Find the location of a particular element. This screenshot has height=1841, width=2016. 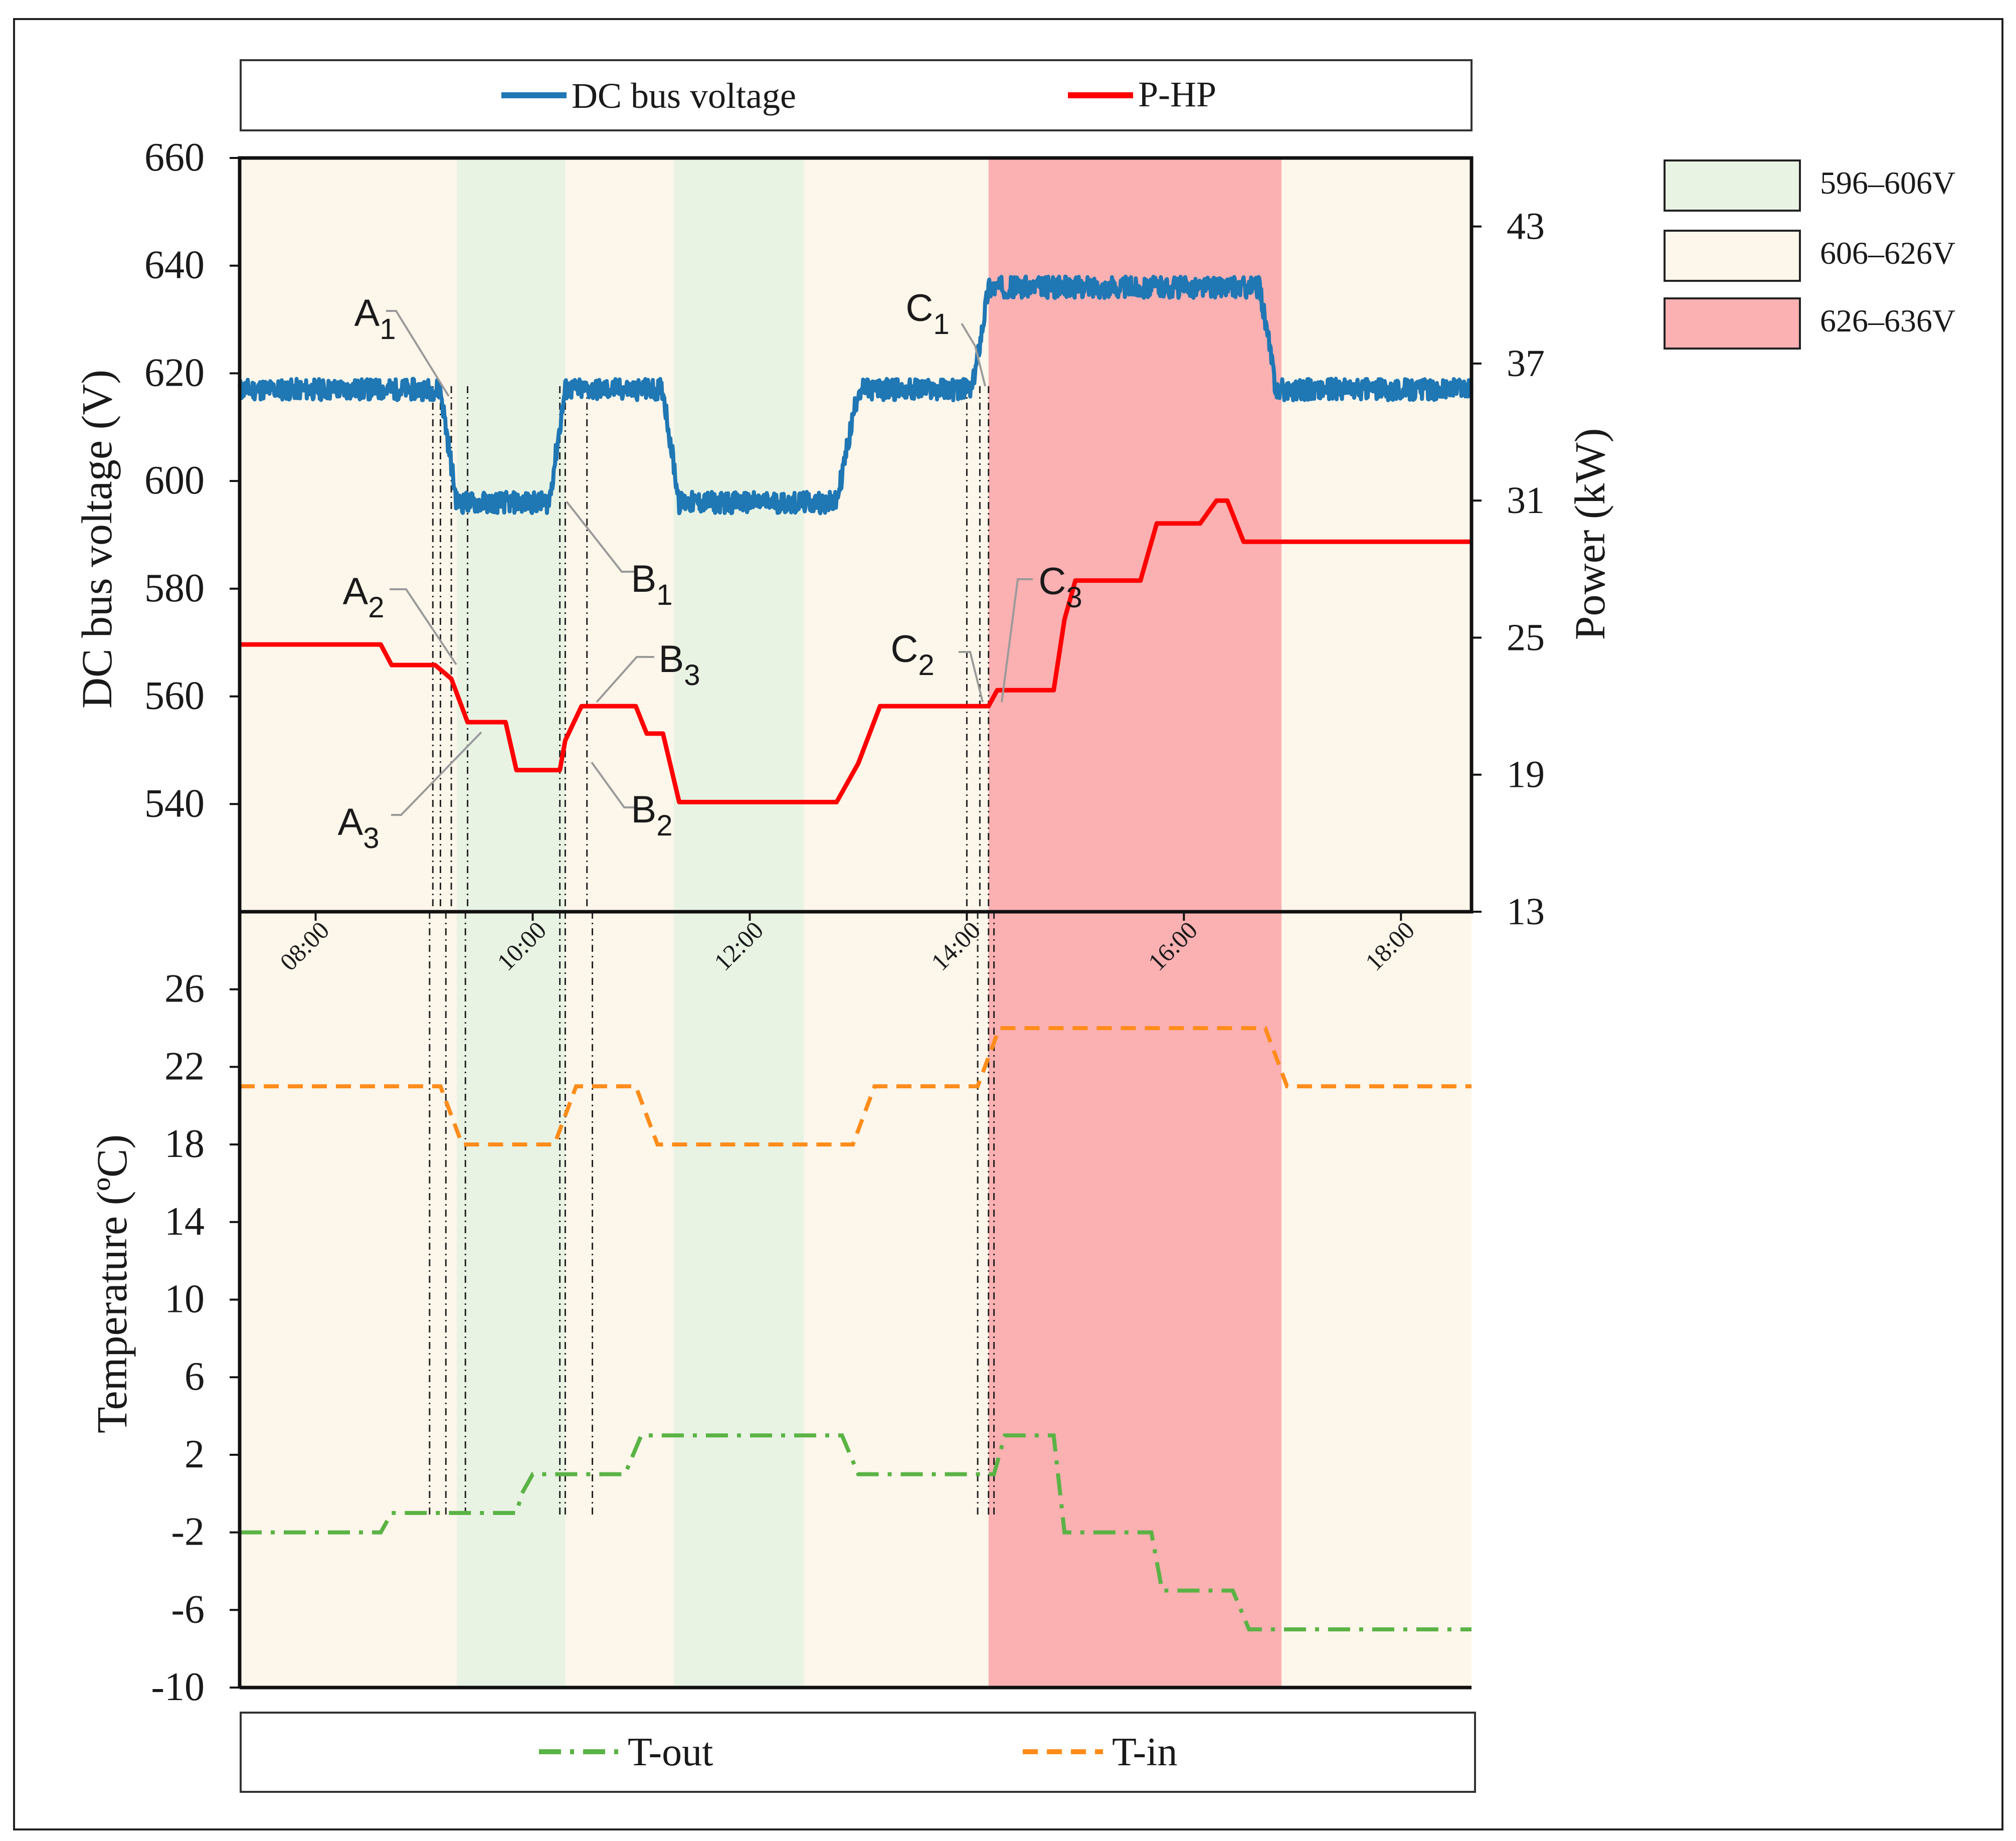

legend-label-t-in: T-in is located at coordinates (1144, 1752).